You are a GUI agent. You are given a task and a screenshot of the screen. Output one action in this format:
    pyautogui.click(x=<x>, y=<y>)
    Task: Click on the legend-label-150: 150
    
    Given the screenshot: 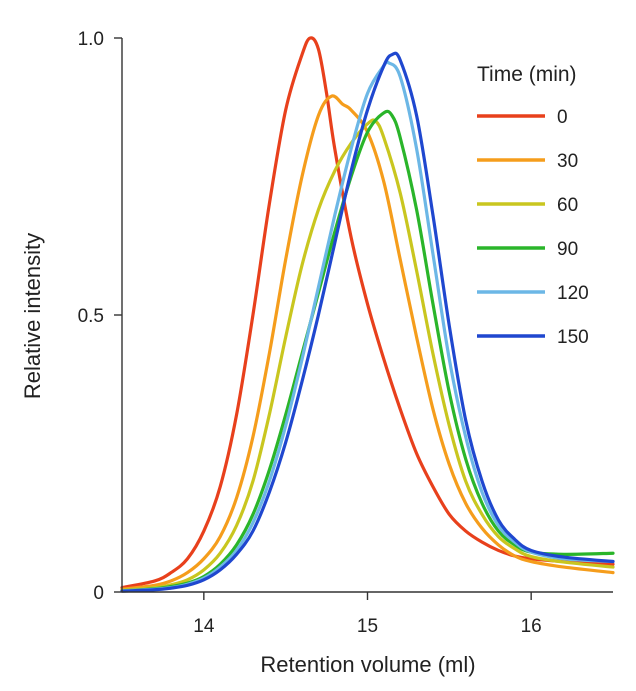 What is the action you would take?
    pyautogui.click(x=573, y=337)
    